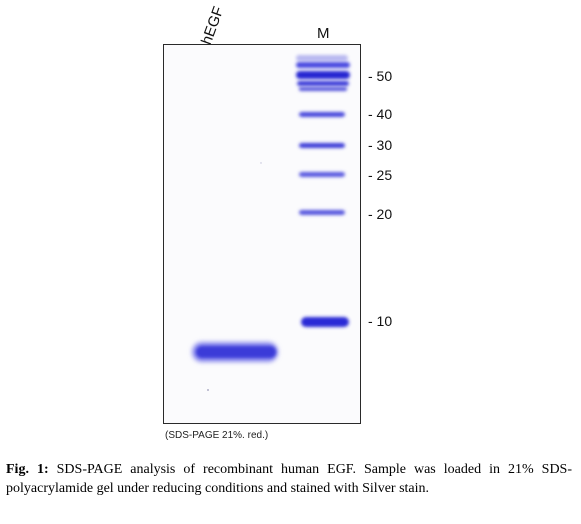  What do you see at coordinates (380, 76) in the screenshot?
I see `marker-label-50: - 50` at bounding box center [380, 76].